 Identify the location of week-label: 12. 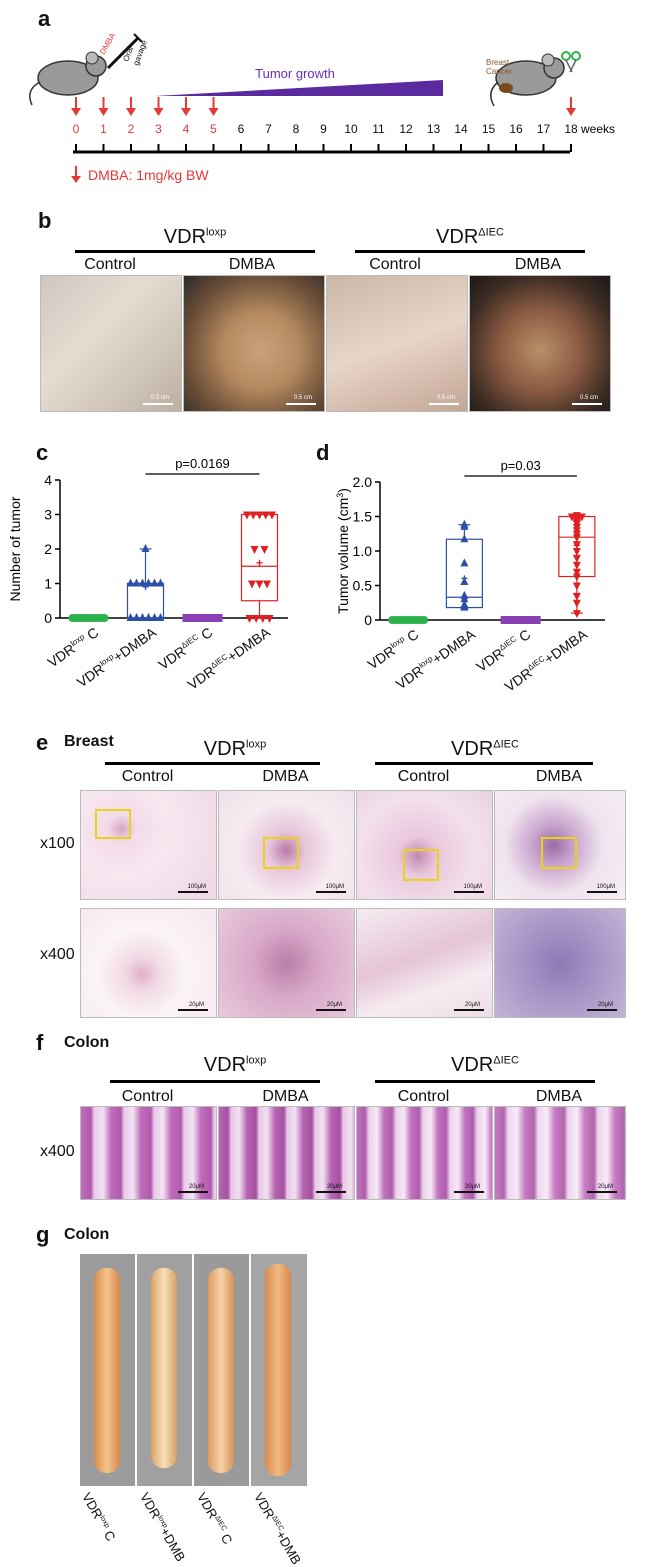
(406, 129).